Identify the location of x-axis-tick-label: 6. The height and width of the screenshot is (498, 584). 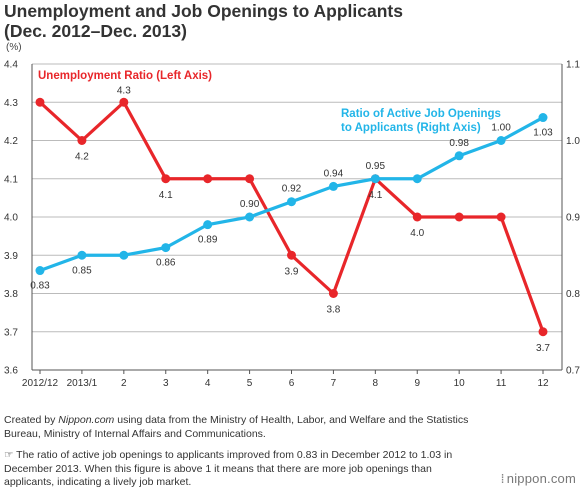
(292, 383).